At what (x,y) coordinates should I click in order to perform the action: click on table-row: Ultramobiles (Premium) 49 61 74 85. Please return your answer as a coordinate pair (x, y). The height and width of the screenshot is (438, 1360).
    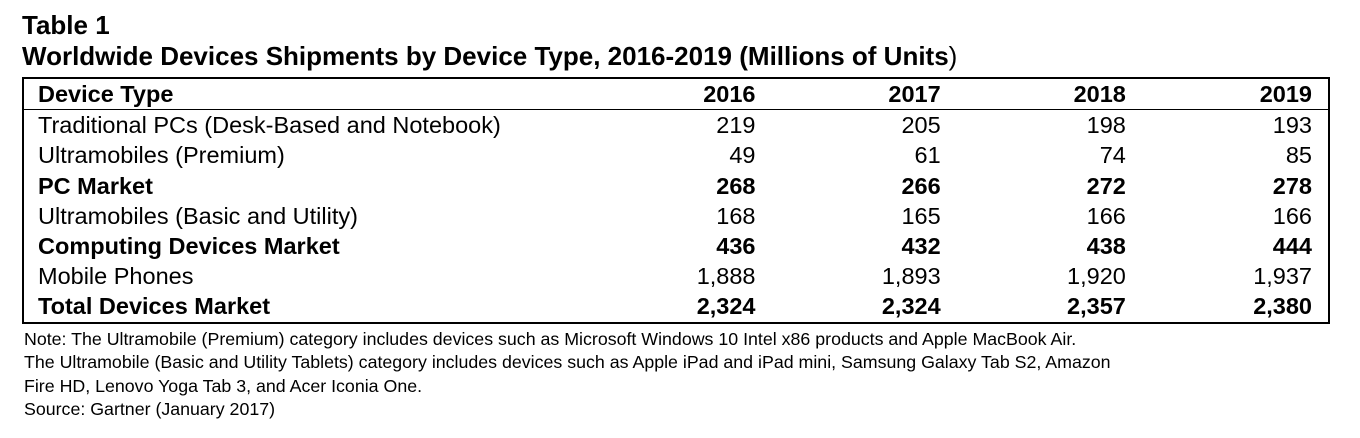
    Looking at the image, I should click on (676, 155).